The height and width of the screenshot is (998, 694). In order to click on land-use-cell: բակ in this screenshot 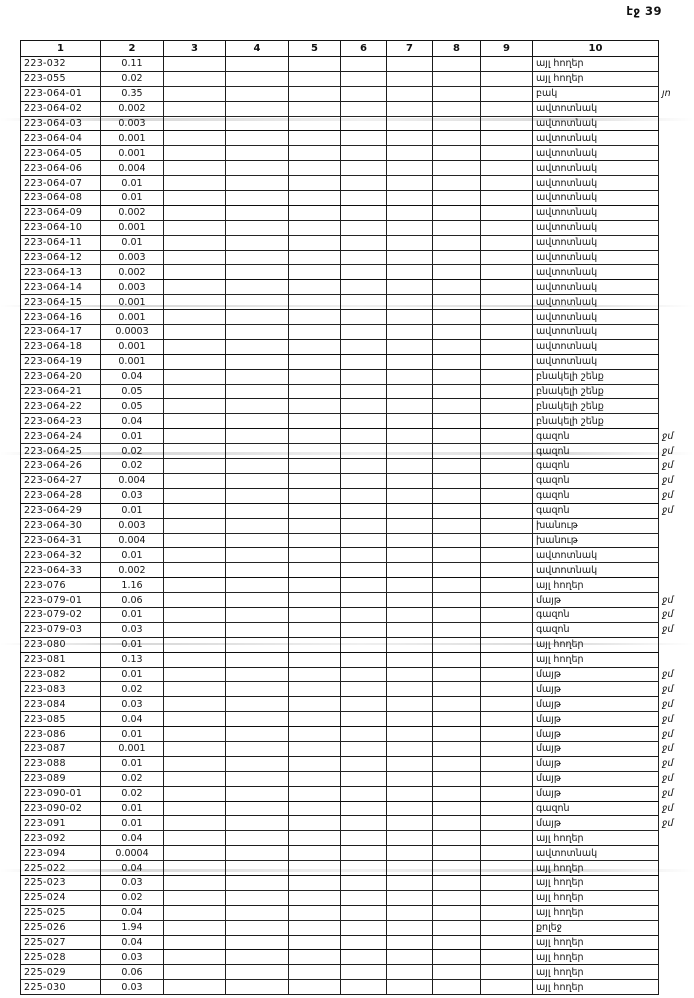, I will do `click(595, 93)`.